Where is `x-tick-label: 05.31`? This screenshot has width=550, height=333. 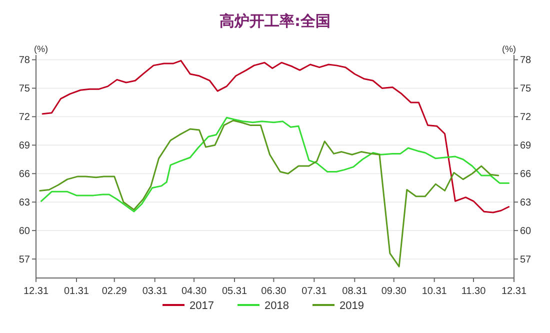
x-tick-label: 05.31 is located at coordinates (235, 291).